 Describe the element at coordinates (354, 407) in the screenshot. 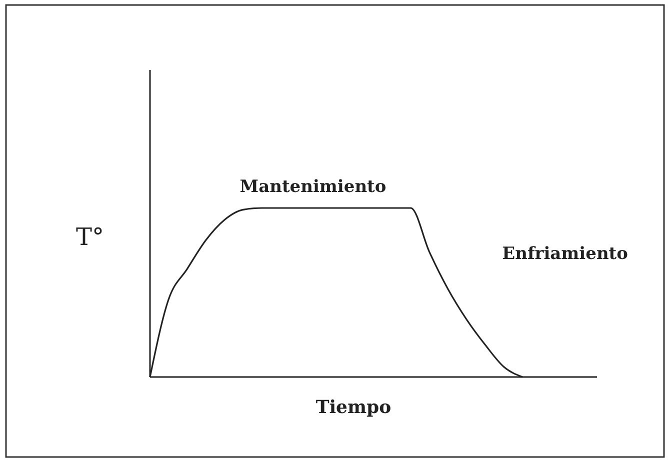

I see `x-axis-title: Tiempo` at that location.